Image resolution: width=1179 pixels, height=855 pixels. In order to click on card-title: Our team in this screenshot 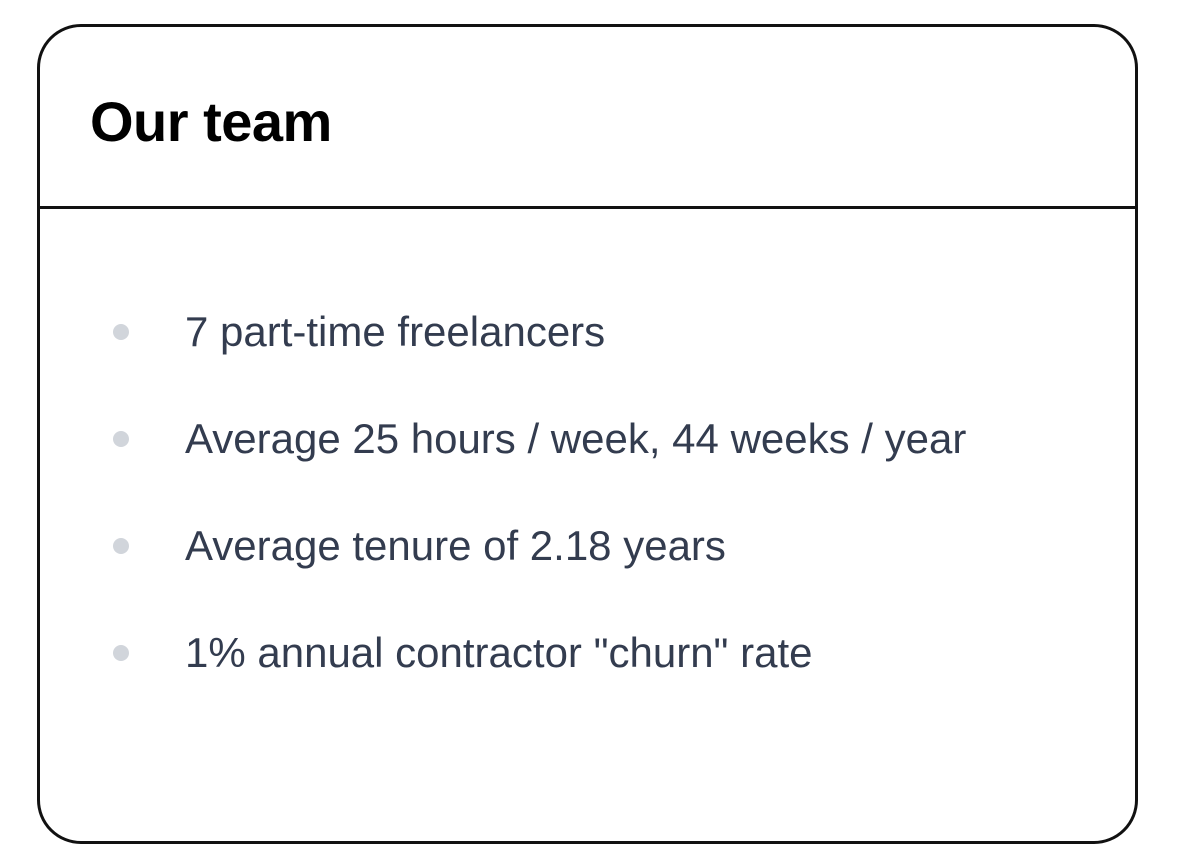, I will do `click(211, 121)`.